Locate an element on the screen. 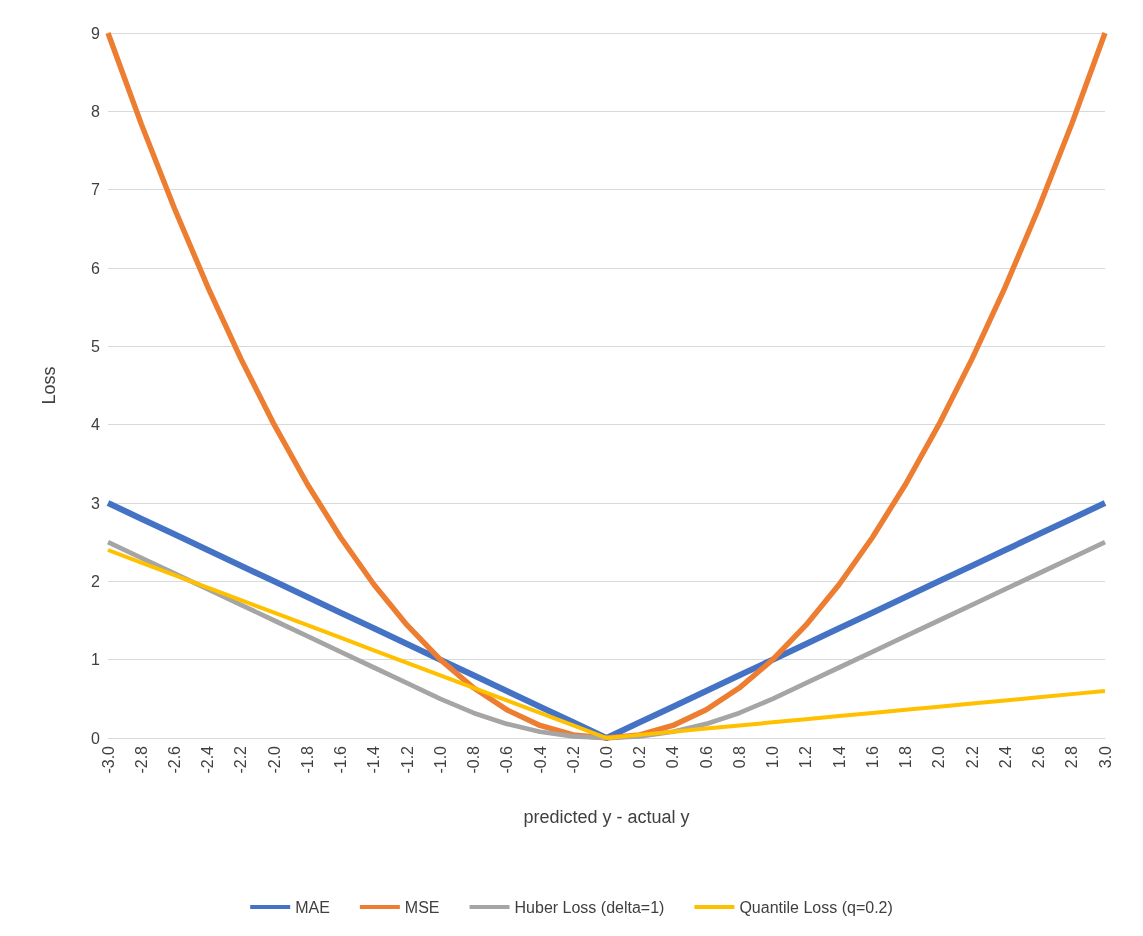  y-tick-label: 9 is located at coordinates (96, 33).